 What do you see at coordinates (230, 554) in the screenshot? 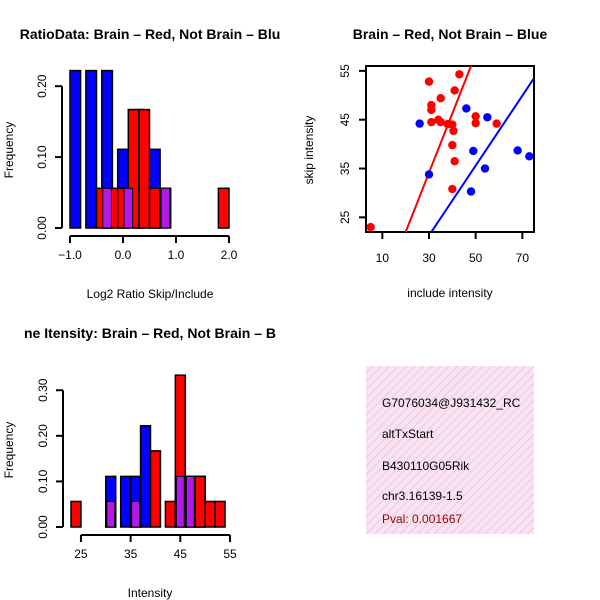
I see `intensity-x-tick-label-3: 55` at bounding box center [230, 554].